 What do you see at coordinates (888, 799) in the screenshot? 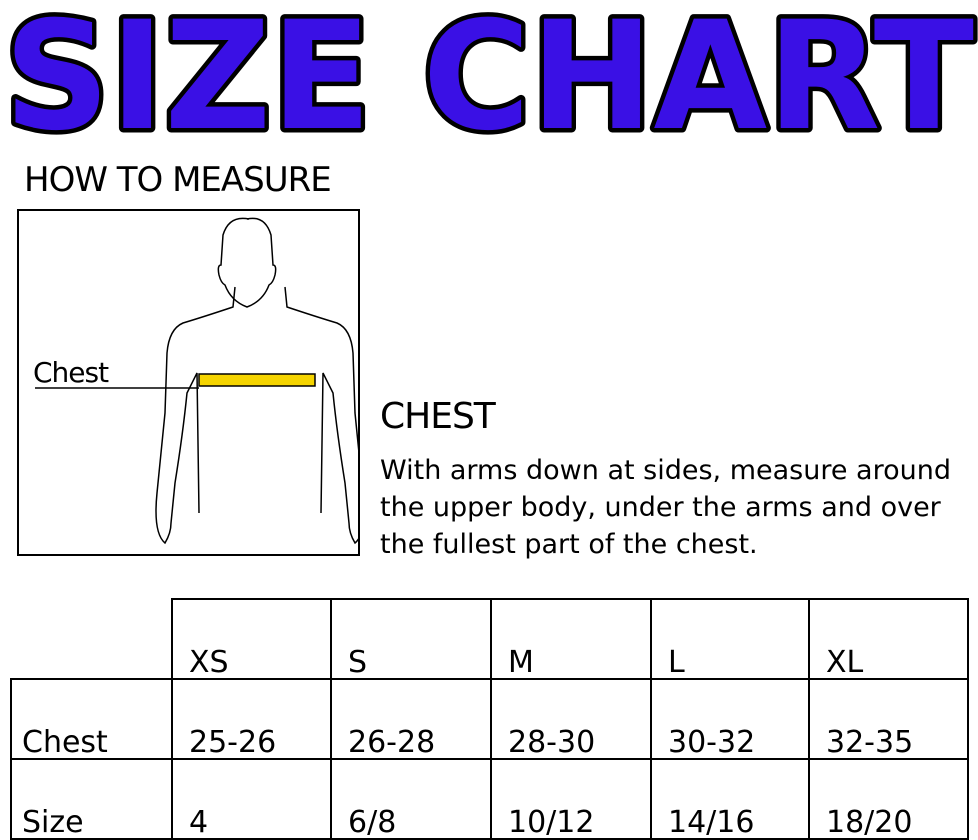
I see `table-cell: 18/20` at bounding box center [888, 799].